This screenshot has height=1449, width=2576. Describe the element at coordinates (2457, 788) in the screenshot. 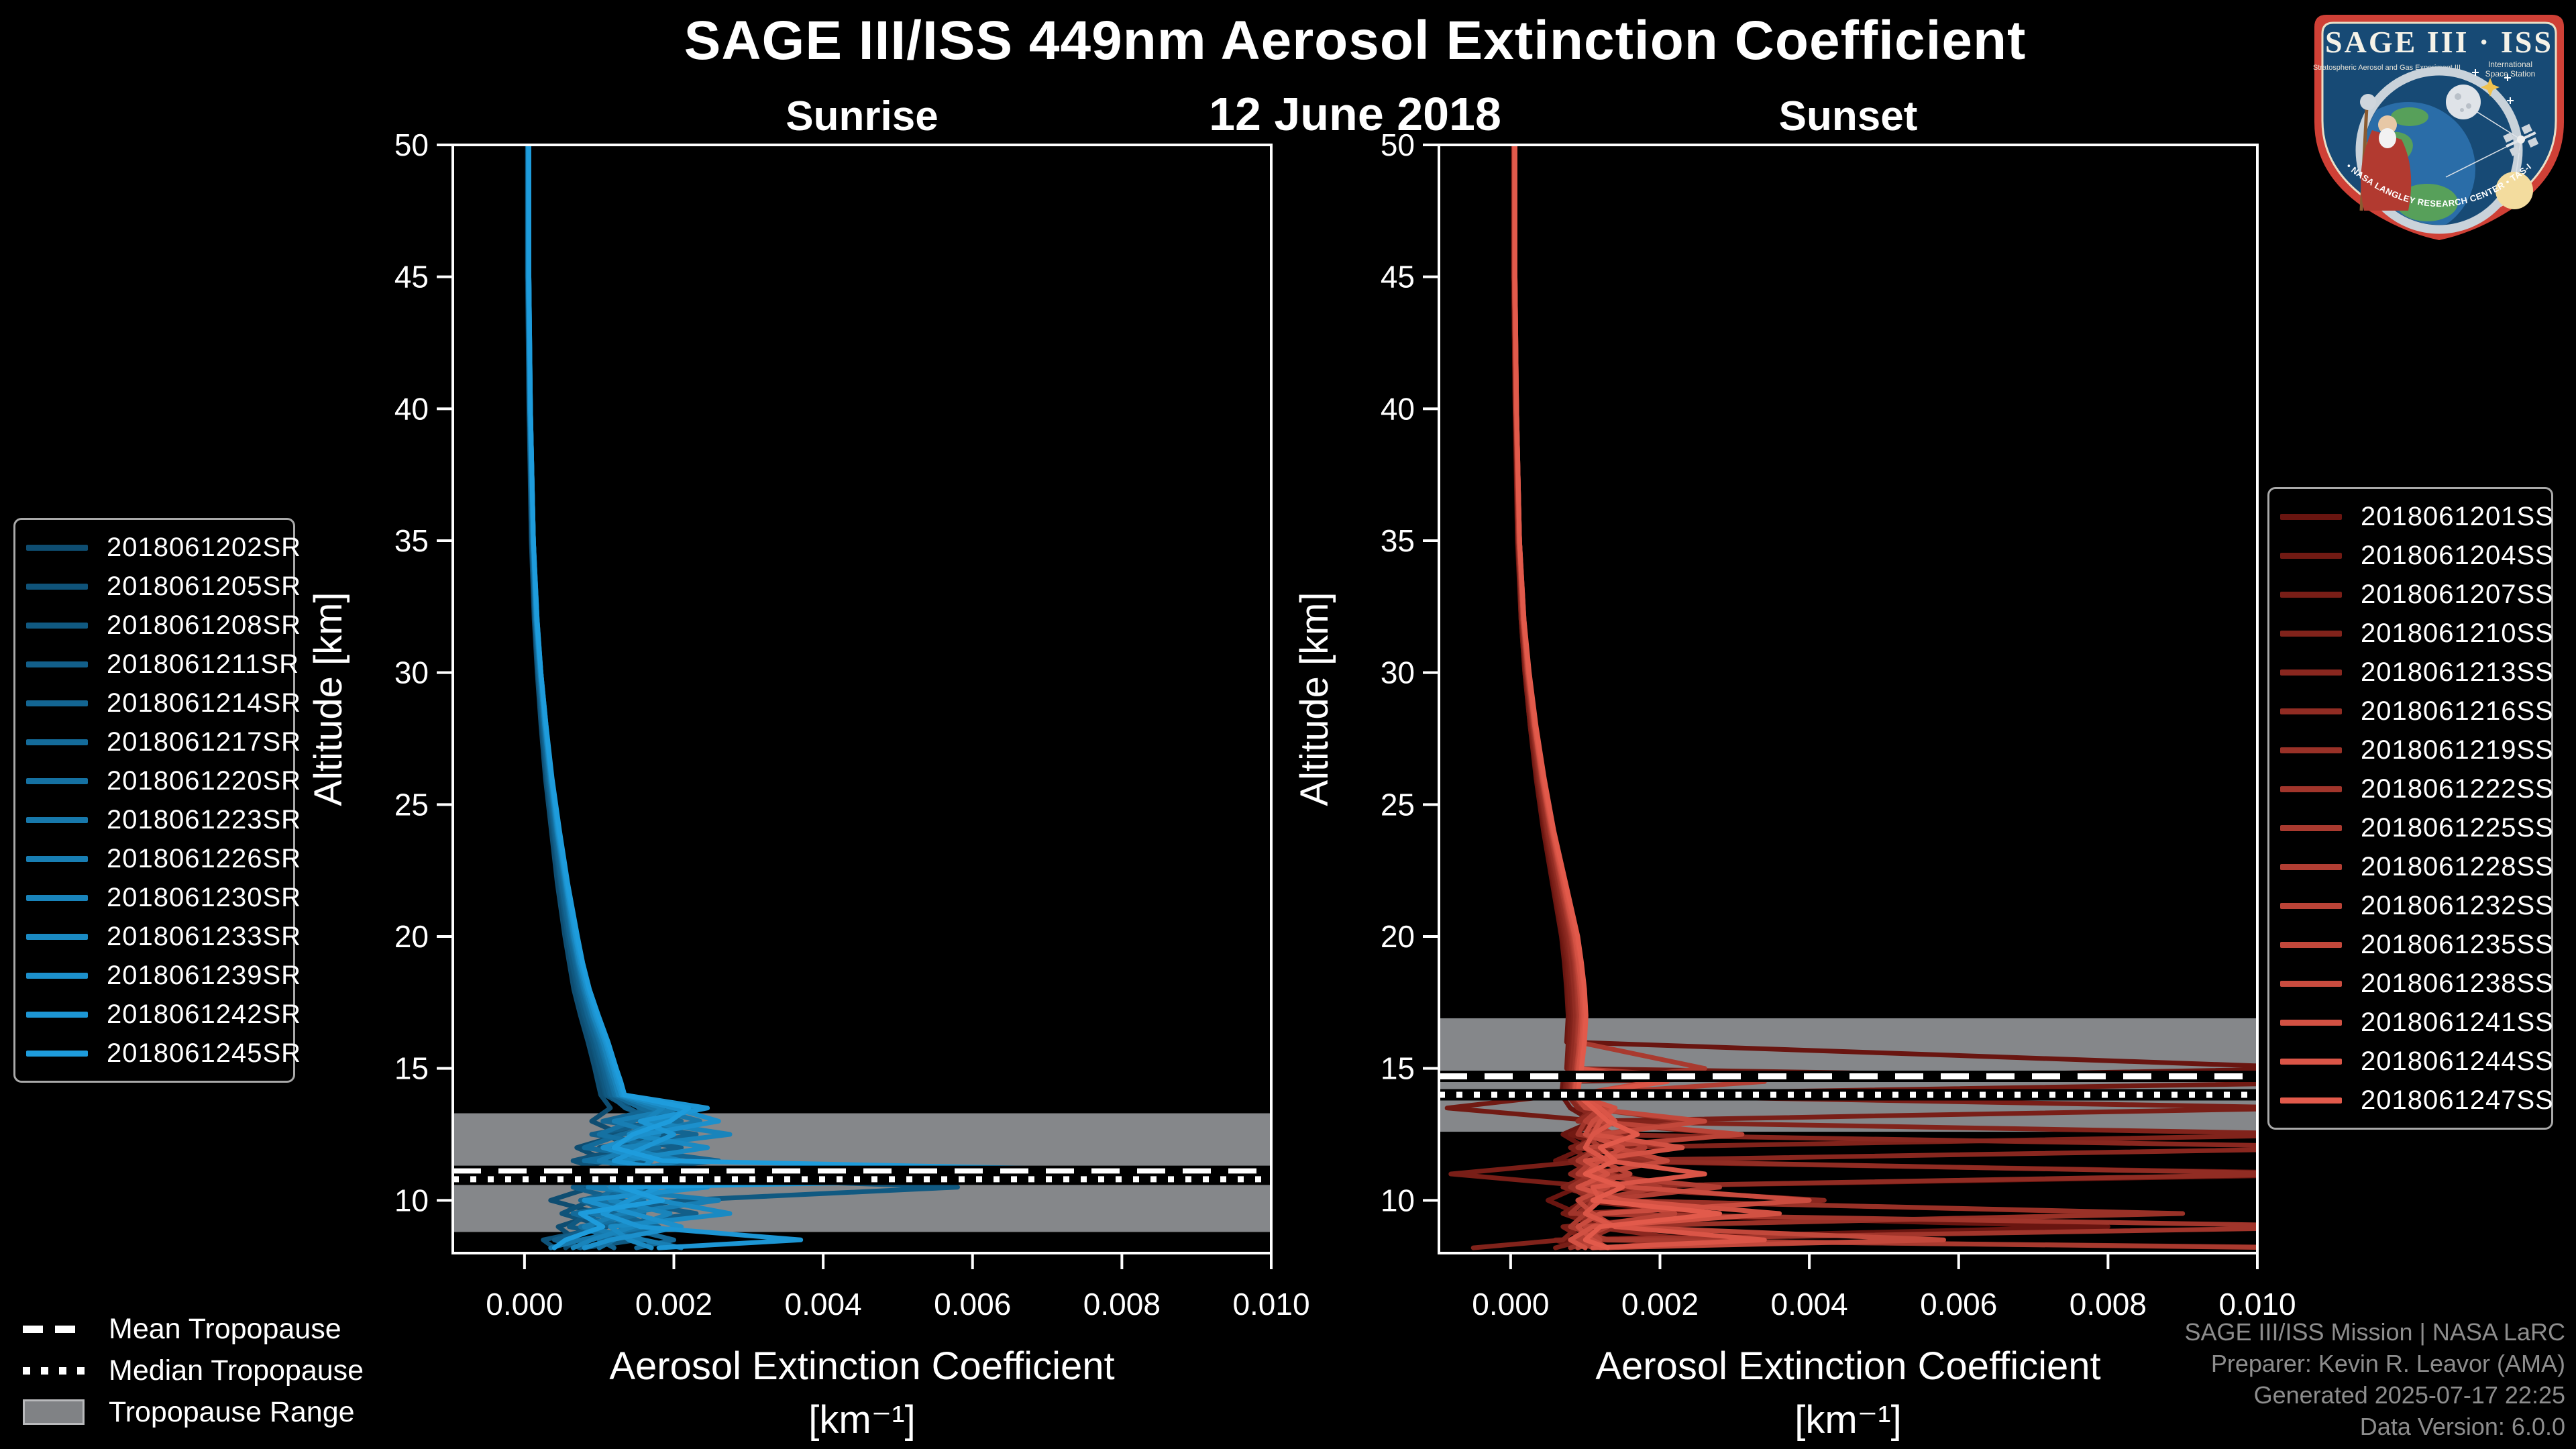

I see `legend-label: 2018061222SS` at that location.